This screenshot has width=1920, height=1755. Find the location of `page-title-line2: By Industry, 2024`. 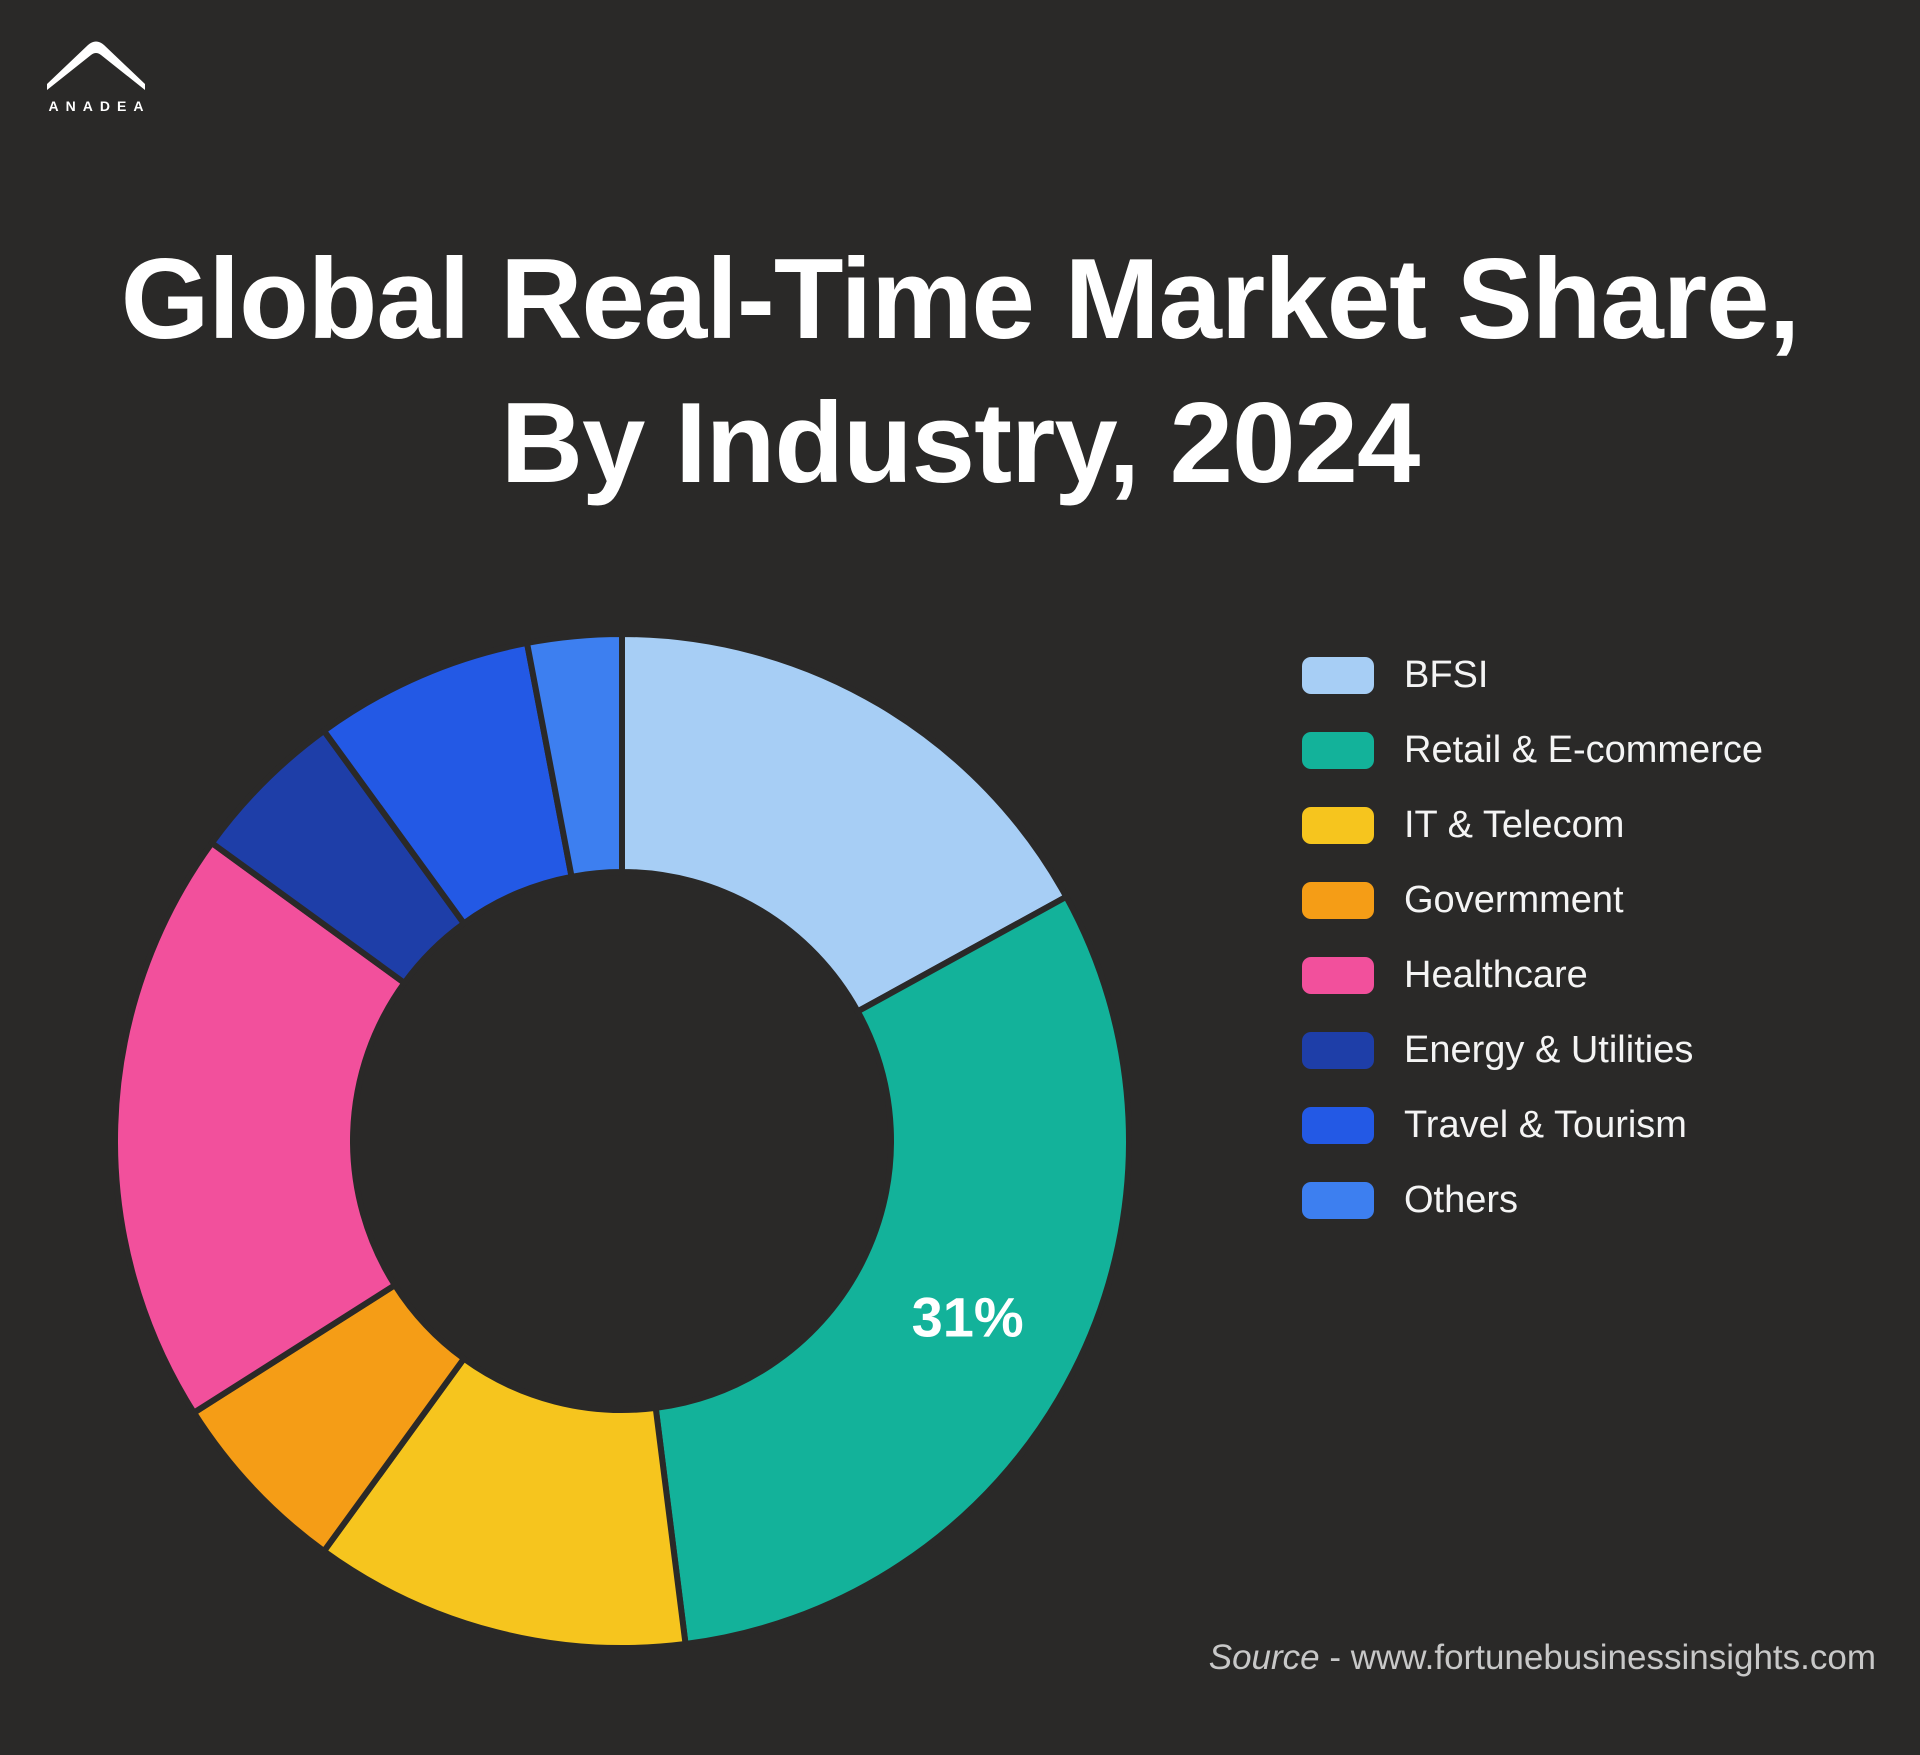

page-title-line2: By Industry, 2024 is located at coordinates (960, 443).